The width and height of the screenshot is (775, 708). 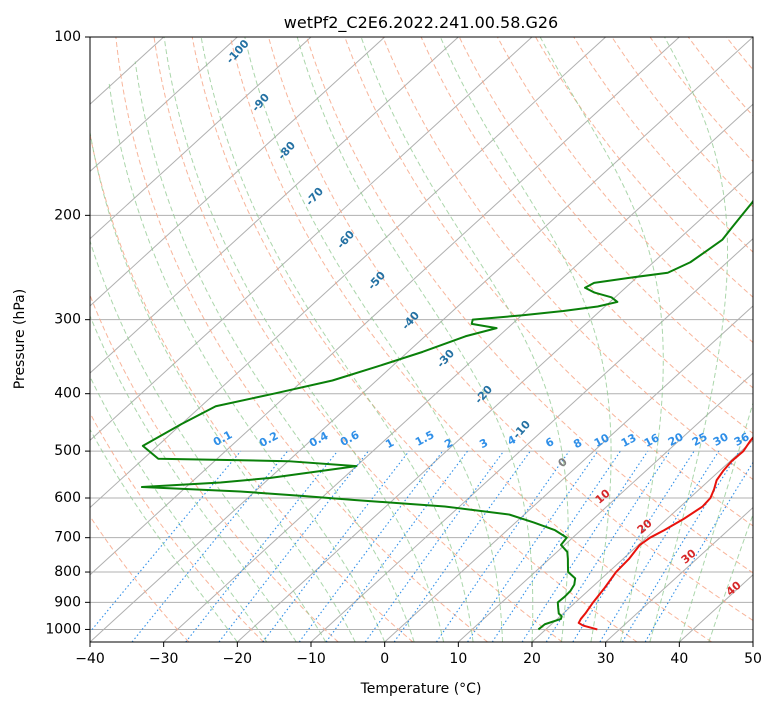 What do you see at coordinates (384, 659) in the screenshot?
I see `x-tick-label: 0` at bounding box center [384, 659].